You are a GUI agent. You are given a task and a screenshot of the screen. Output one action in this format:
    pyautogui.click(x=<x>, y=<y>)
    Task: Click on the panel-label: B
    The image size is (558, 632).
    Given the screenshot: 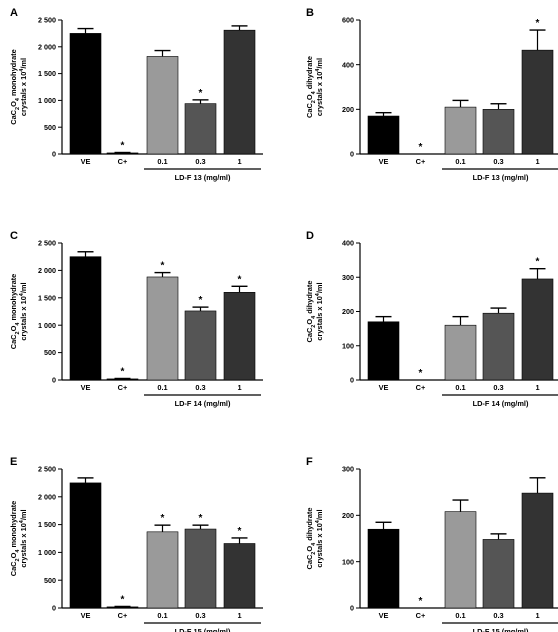 What is the action you would take?
    pyautogui.click(x=310, y=13)
    